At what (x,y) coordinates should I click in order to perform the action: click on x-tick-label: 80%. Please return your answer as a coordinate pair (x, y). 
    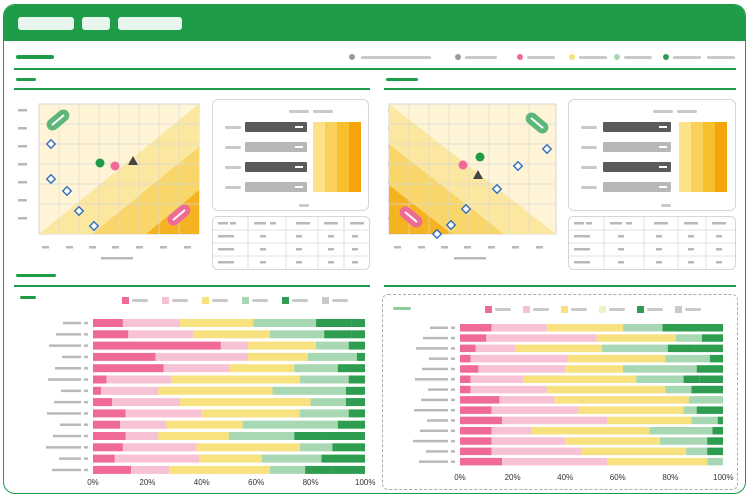
    Looking at the image, I should click on (670, 477).